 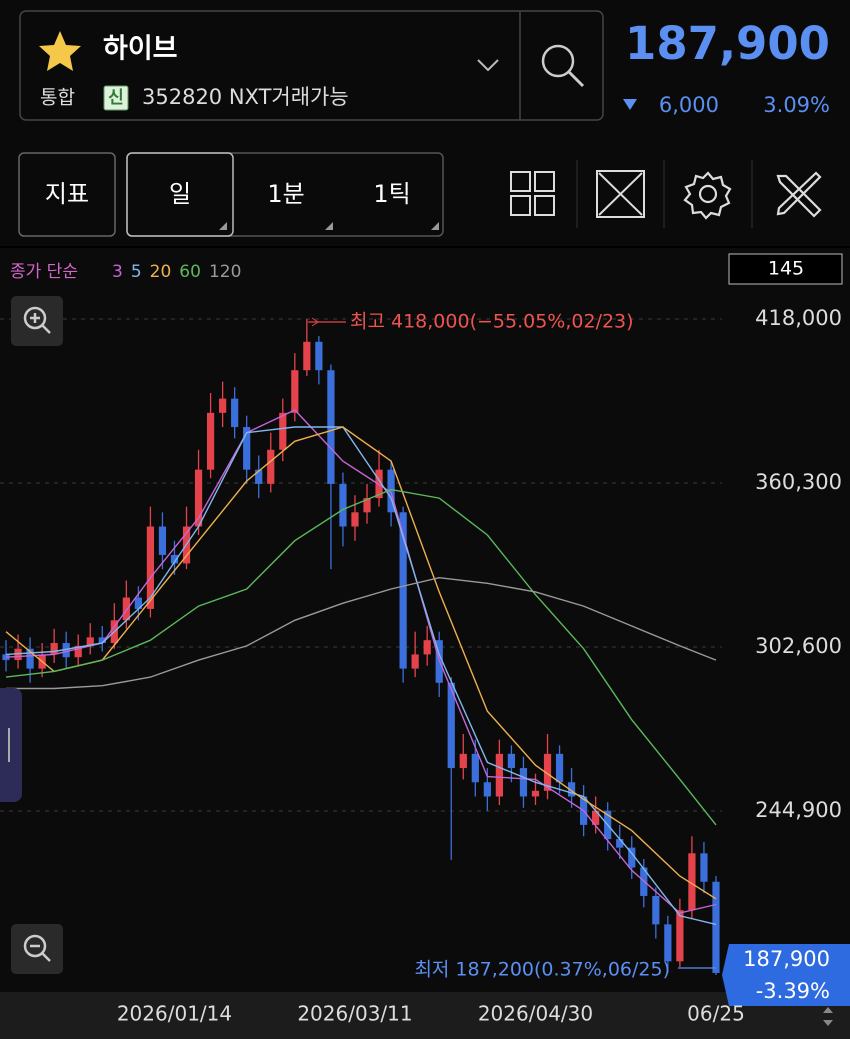 What do you see at coordinates (689, 105) in the screenshot?
I see `price-change: 6,000` at bounding box center [689, 105].